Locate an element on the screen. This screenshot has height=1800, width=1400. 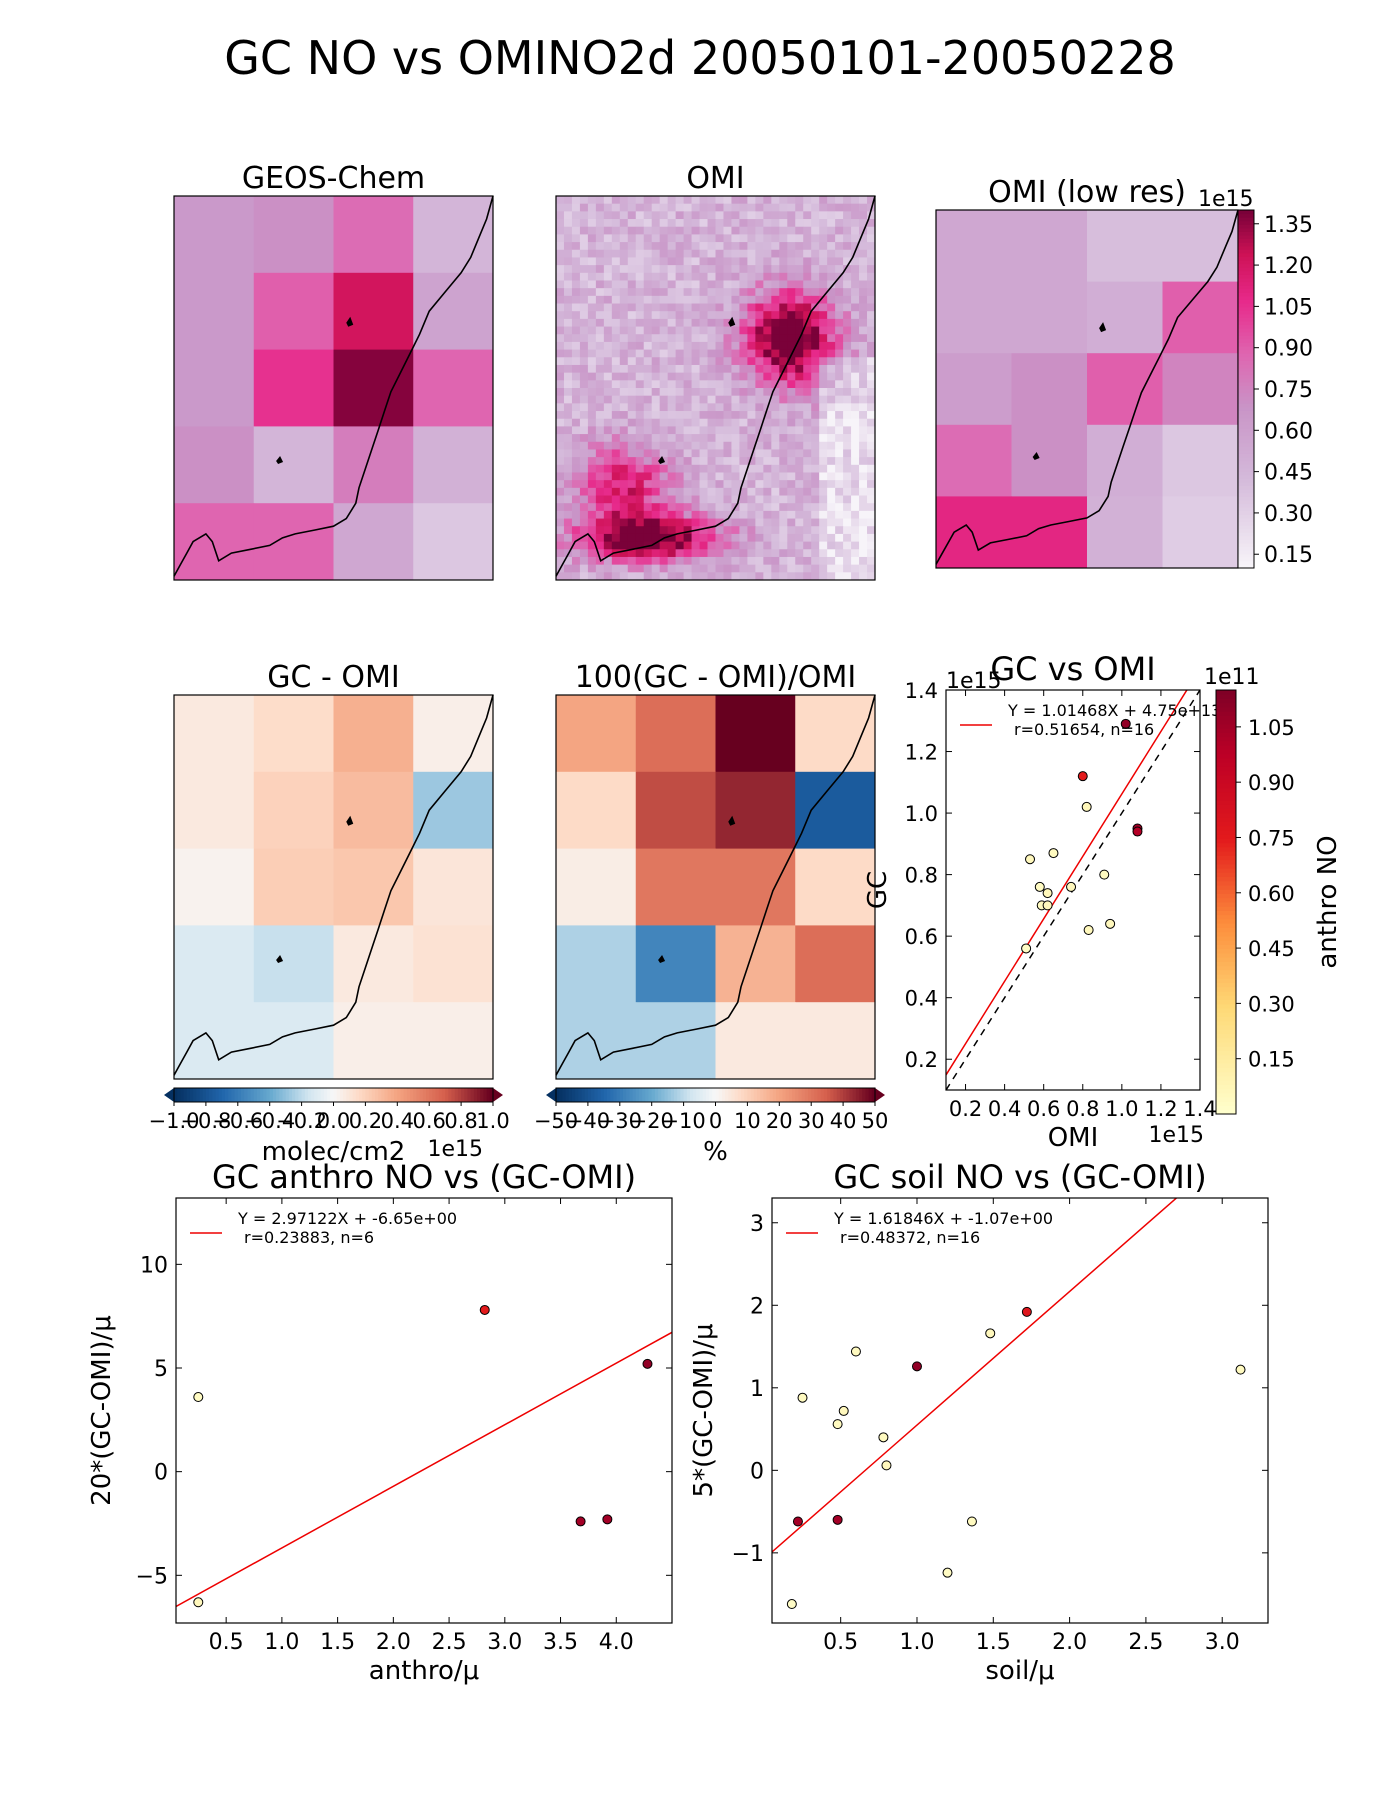
y-axis-label: GC is located at coordinates (878, 890).